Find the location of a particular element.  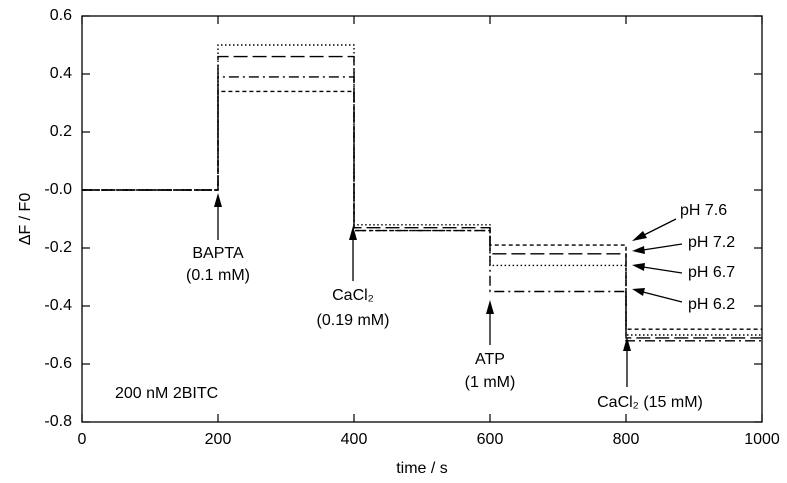

annotation: ATP is located at coordinates (490, 359).